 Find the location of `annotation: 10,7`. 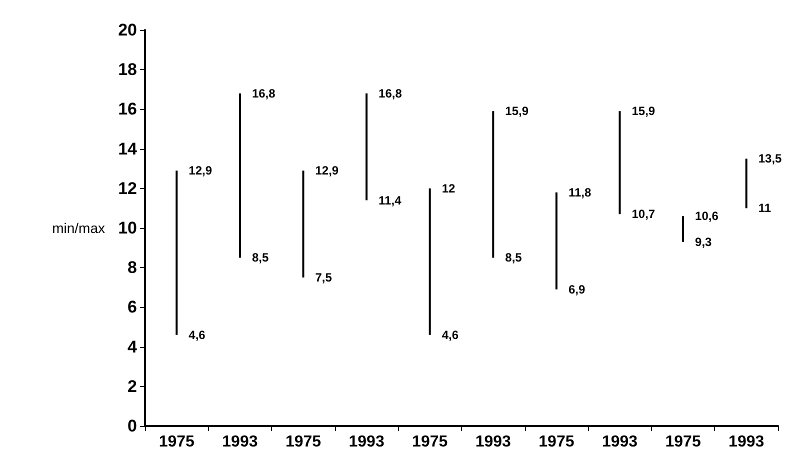

annotation: 10,7 is located at coordinates (644, 214).